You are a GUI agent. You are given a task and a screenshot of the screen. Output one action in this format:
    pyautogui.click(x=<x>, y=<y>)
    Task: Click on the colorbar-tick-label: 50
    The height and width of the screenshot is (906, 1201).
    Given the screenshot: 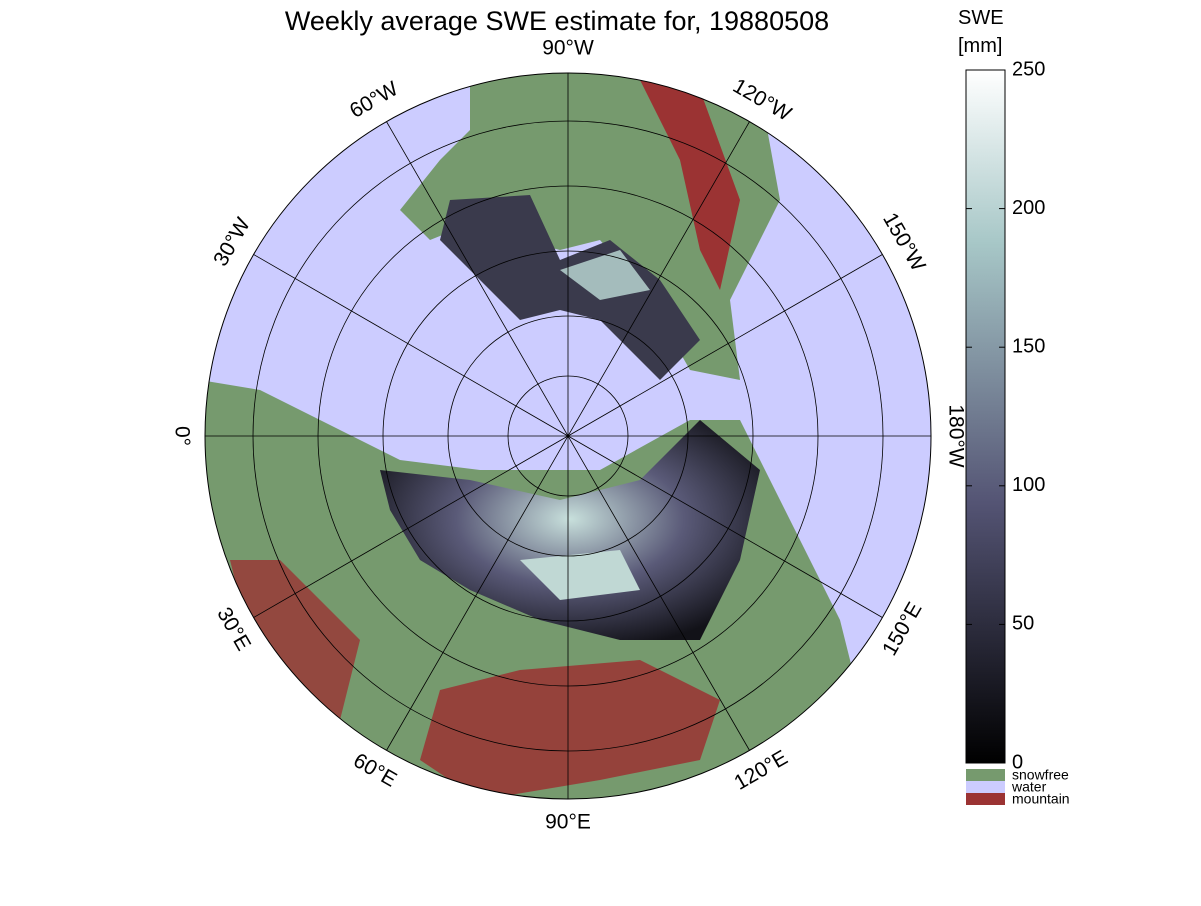 What is the action you would take?
    pyautogui.click(x=1023, y=624)
    